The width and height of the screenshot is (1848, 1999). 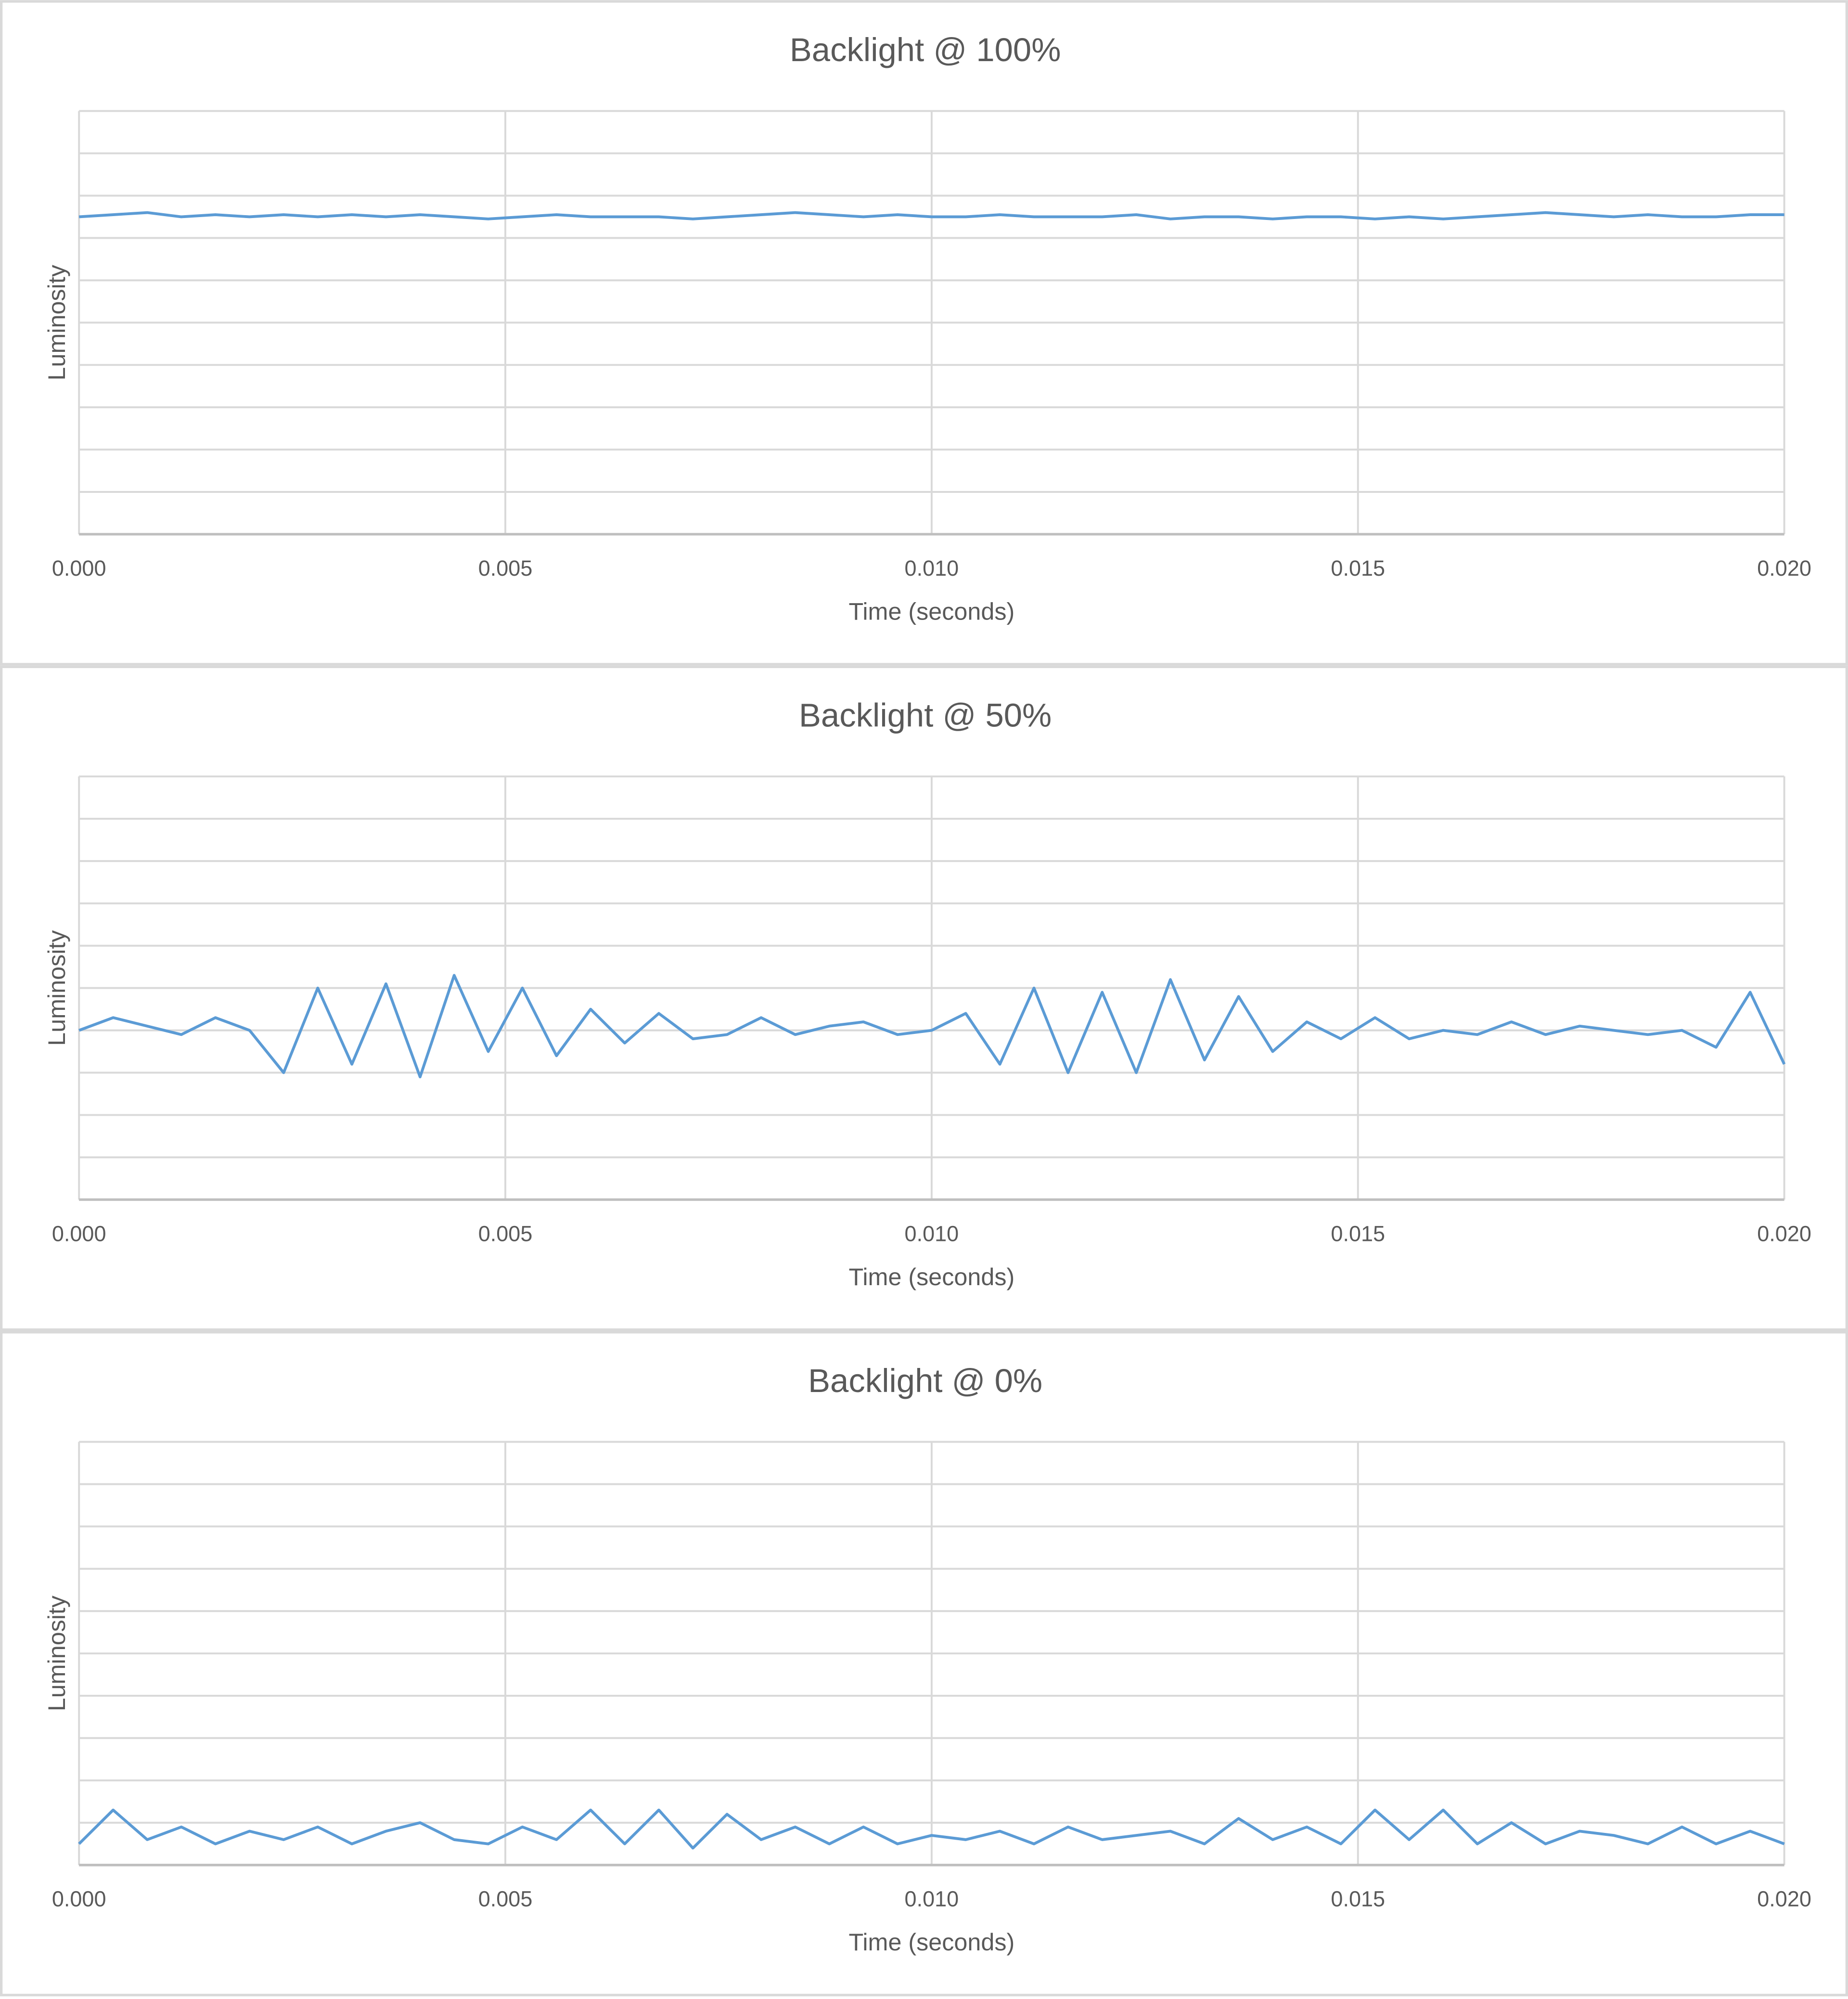 What do you see at coordinates (925, 1381) in the screenshot?
I see `chart-title: Backlight @ 0%` at bounding box center [925, 1381].